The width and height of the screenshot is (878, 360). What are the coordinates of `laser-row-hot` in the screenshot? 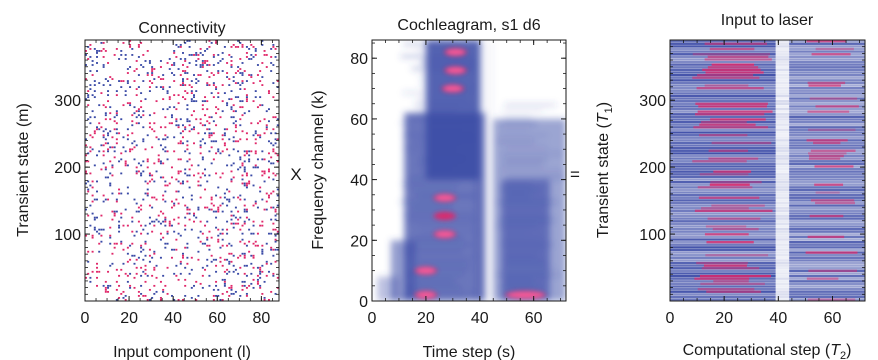 It's located at (733, 210).